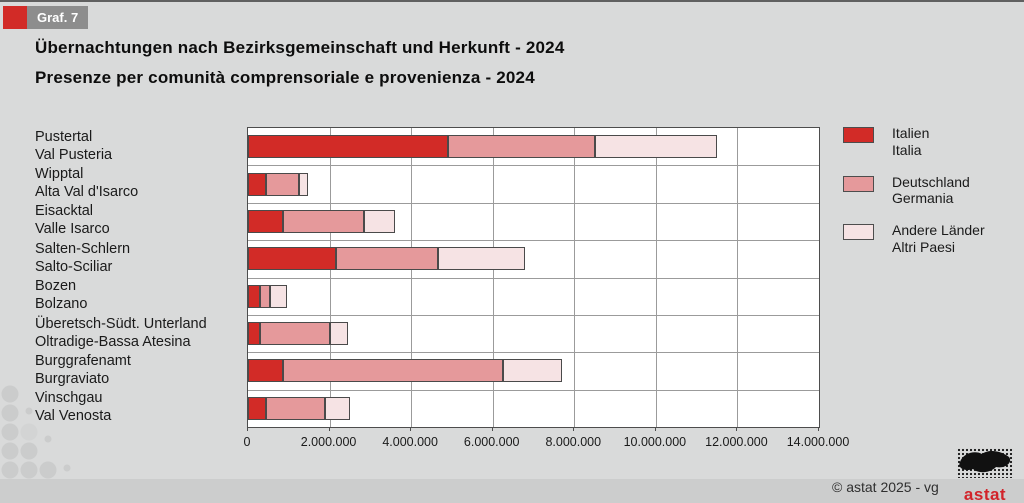  Describe the element at coordinates (348, 147) in the screenshot. I see `bar-segment-italy-pustertal` at that location.